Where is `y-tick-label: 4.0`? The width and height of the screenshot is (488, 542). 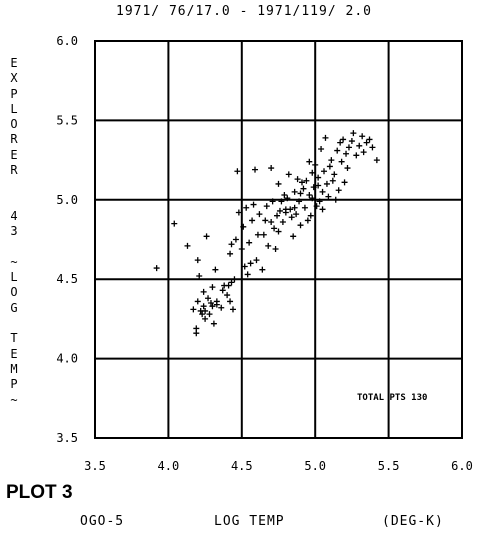 y-tick-label: 4.0 is located at coordinates (67, 359).